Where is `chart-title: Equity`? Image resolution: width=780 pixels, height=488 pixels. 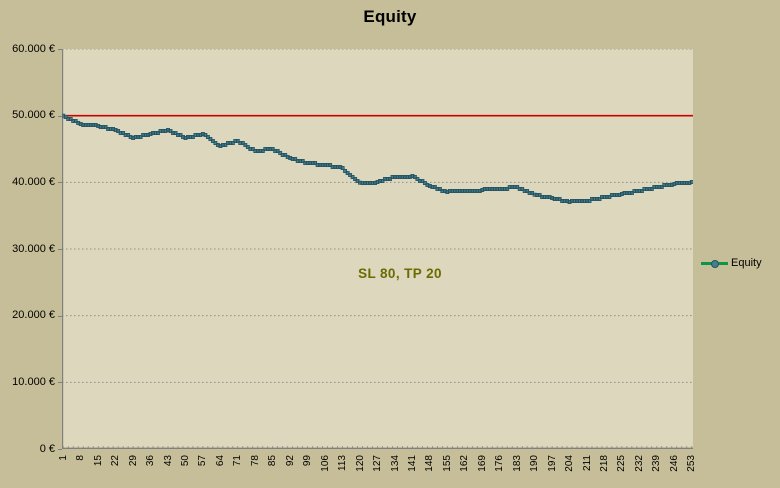 chart-title: Equity is located at coordinates (390, 16).